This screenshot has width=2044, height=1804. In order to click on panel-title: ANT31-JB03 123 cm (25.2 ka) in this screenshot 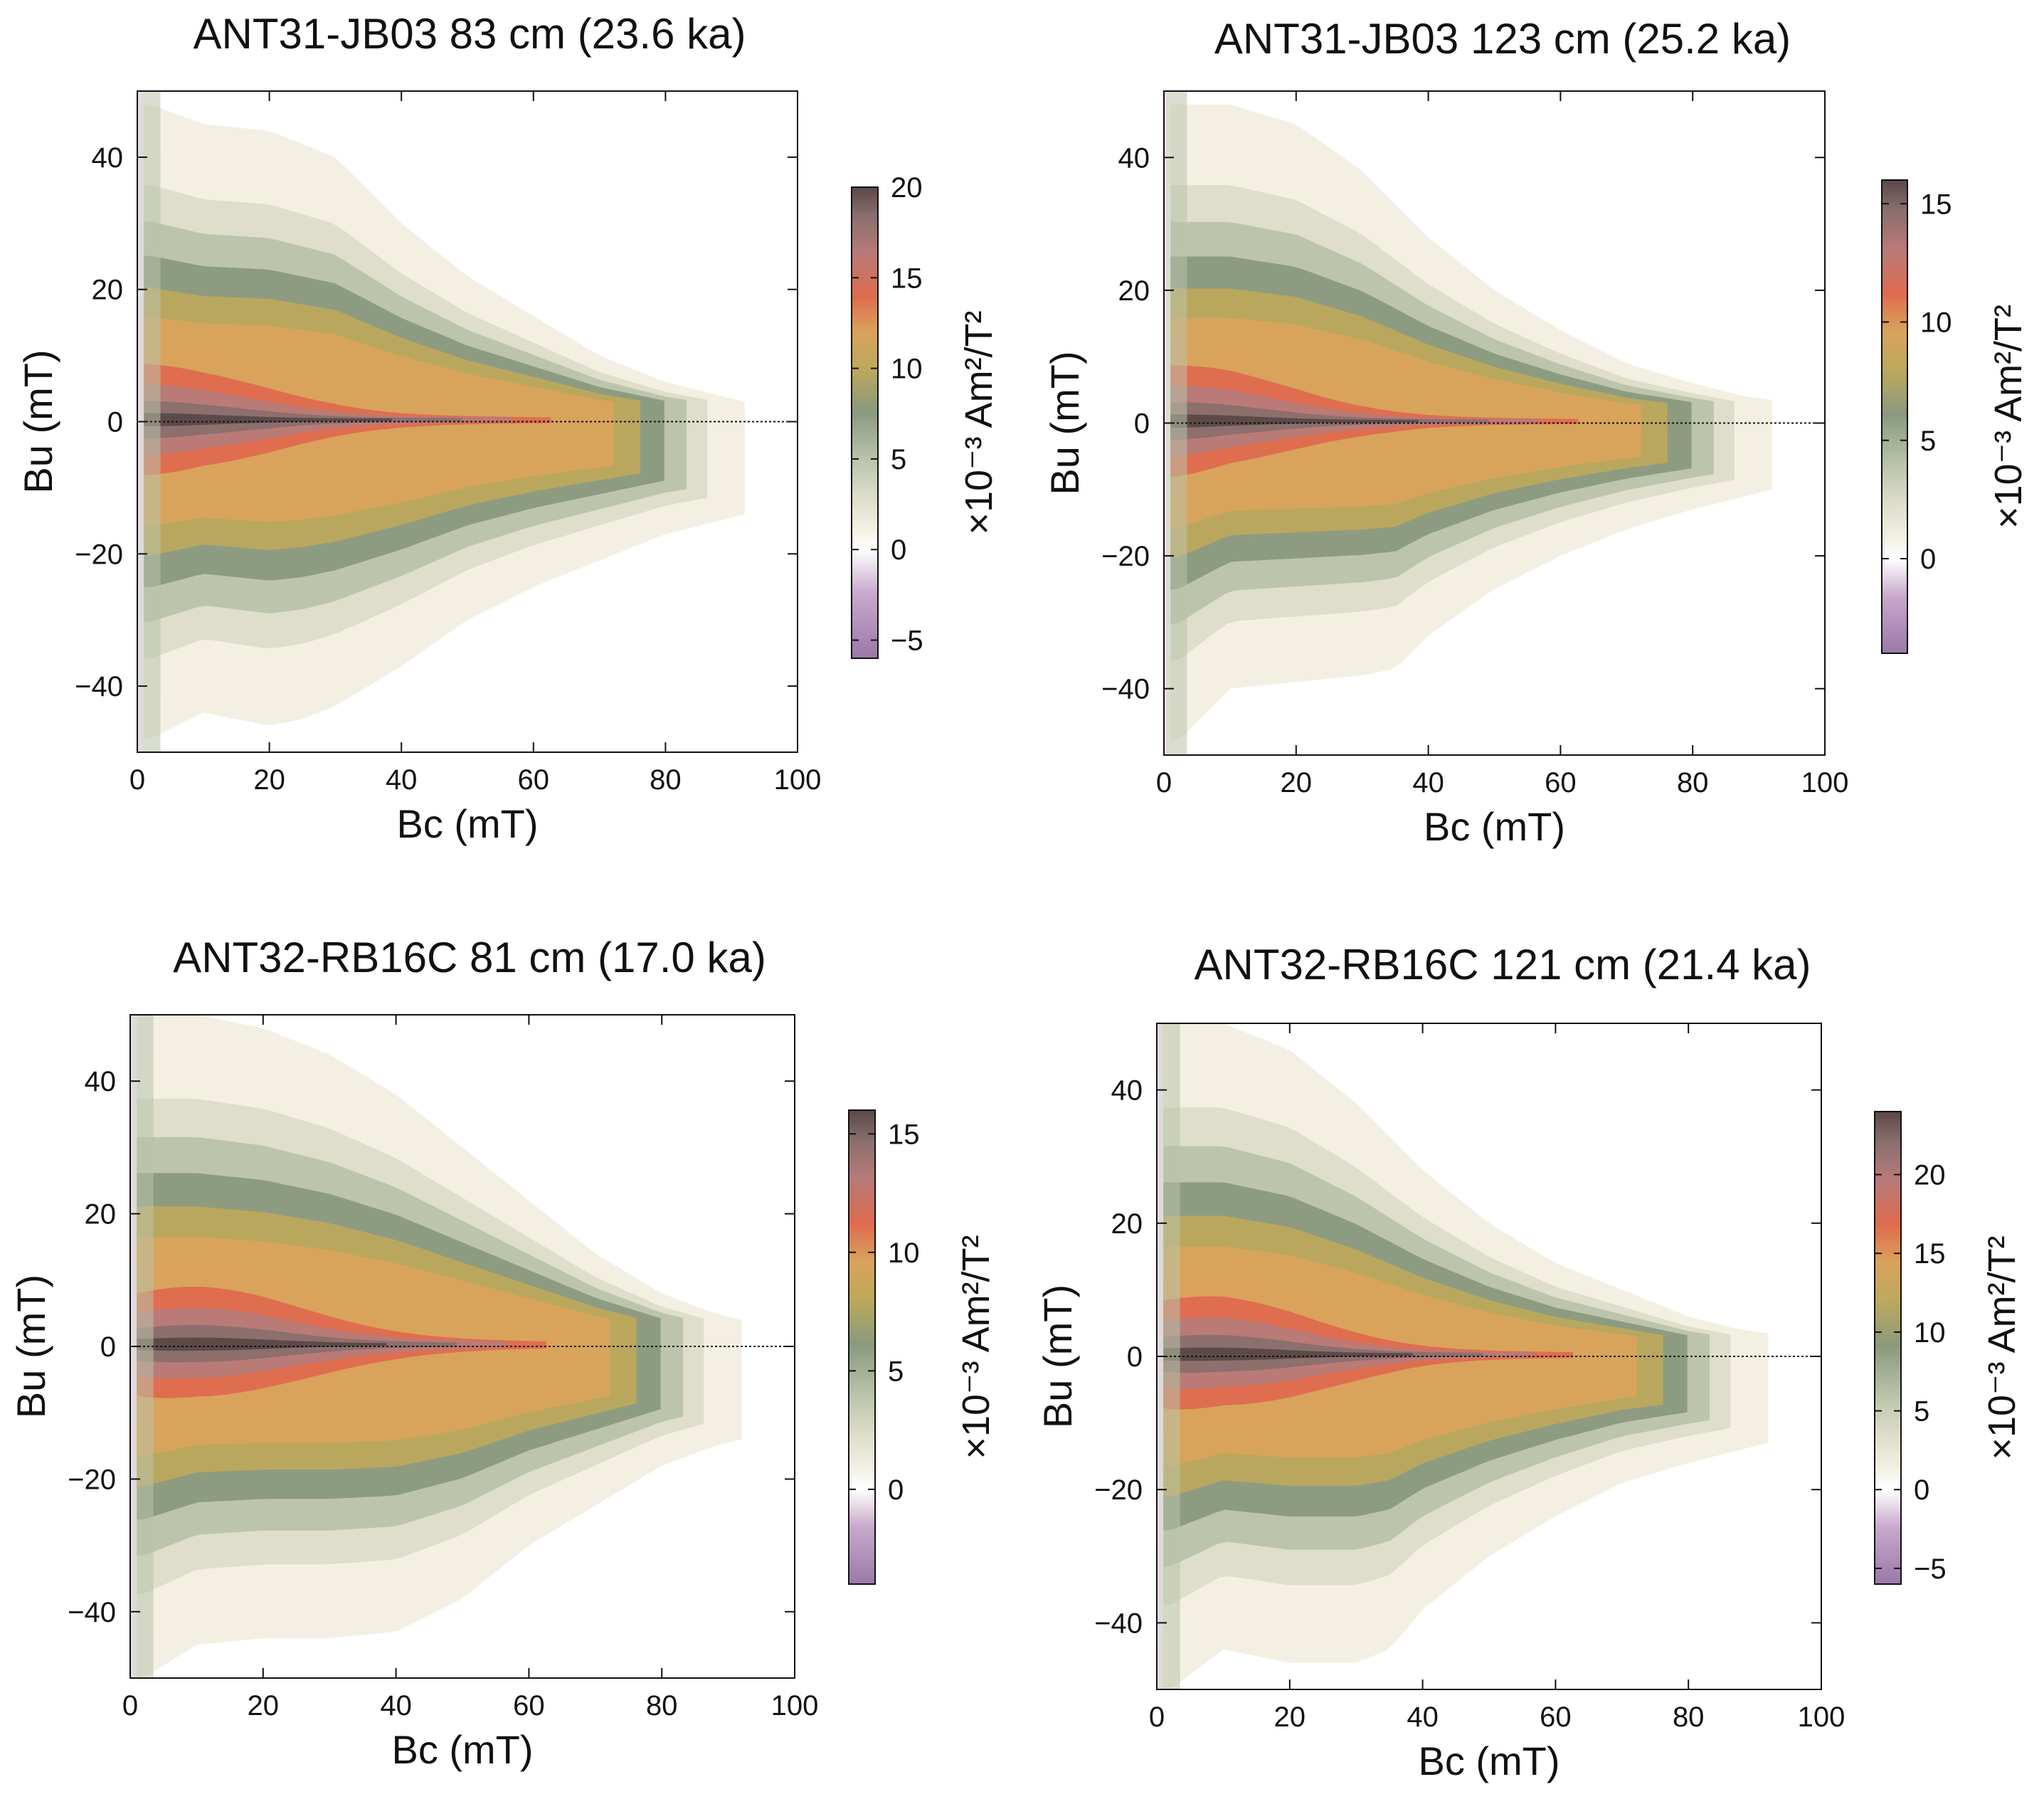, I will do `click(1502, 39)`.